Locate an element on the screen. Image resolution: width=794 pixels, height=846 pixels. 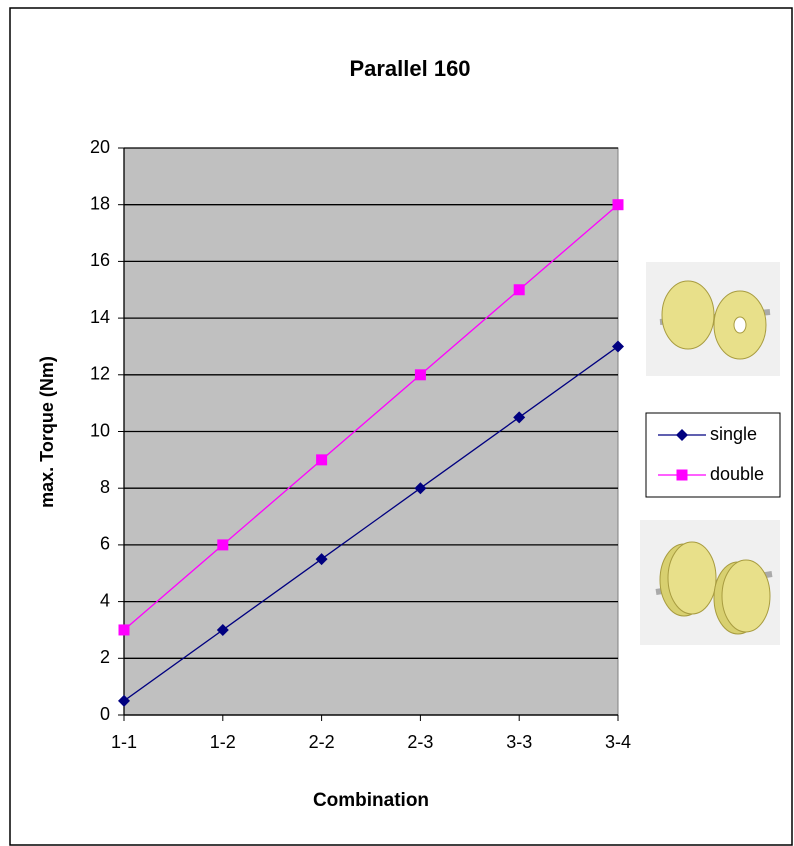
y-tick-label: 20 is located at coordinates (100, 147).